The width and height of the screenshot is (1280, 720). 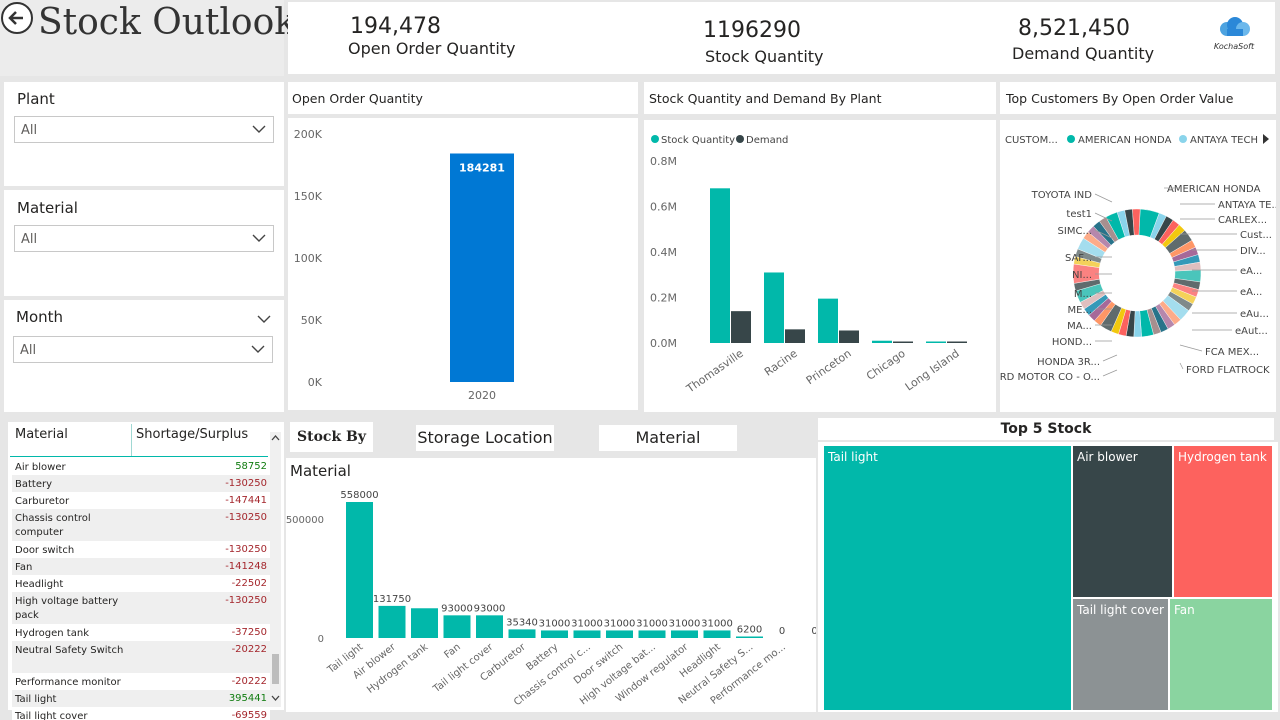 I want to click on treemap-label: Tail light, so click(x=853, y=457).